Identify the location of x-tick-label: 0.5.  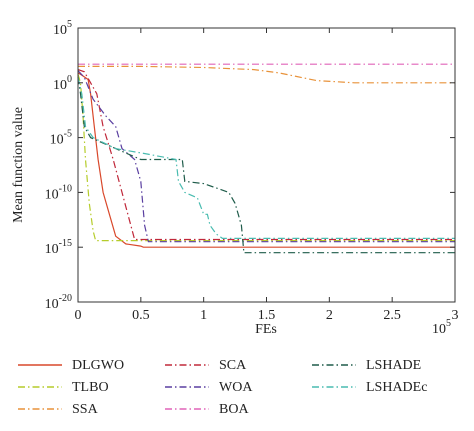
(141, 315).